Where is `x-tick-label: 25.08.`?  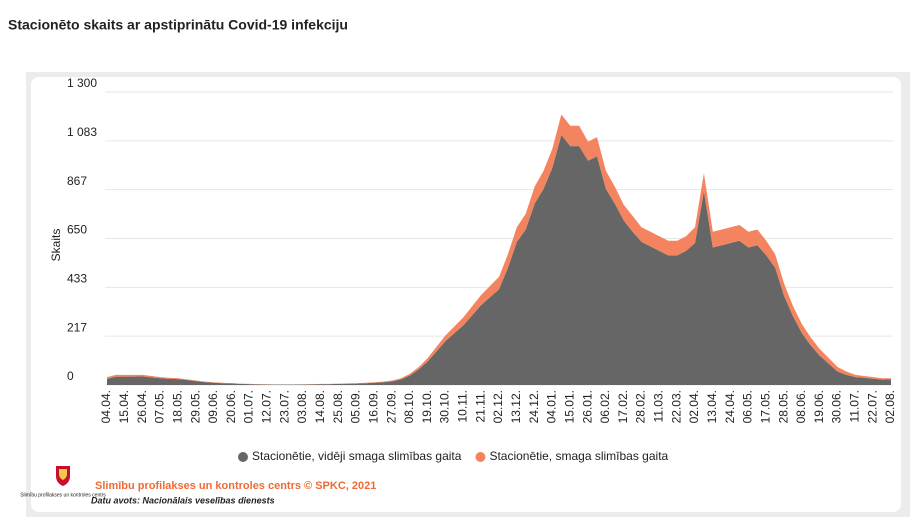
x-tick-label: 25.08. is located at coordinates (338, 406).